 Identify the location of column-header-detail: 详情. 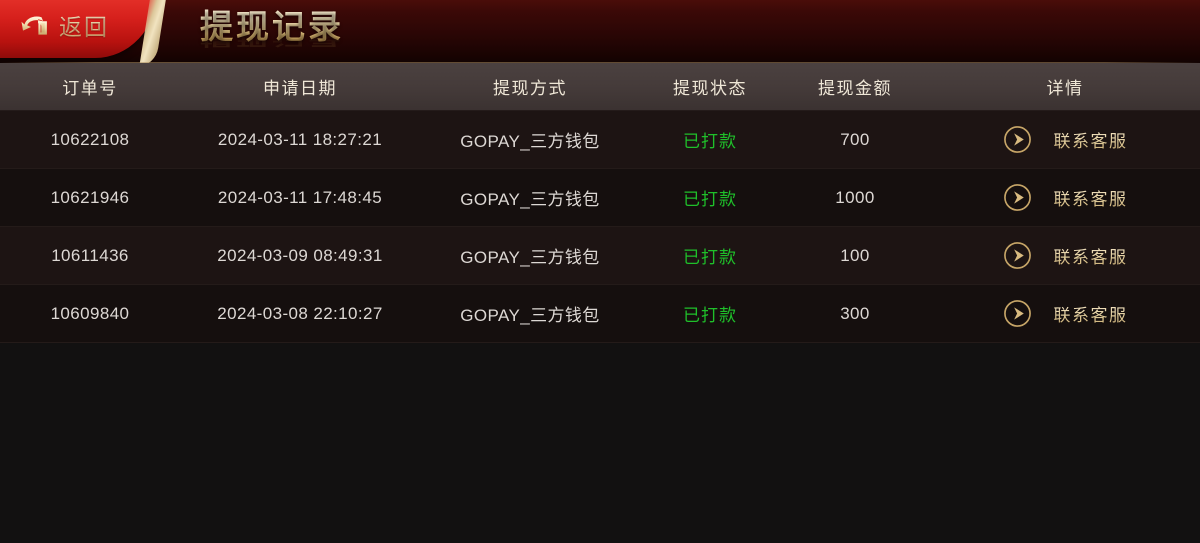
(1065, 88).